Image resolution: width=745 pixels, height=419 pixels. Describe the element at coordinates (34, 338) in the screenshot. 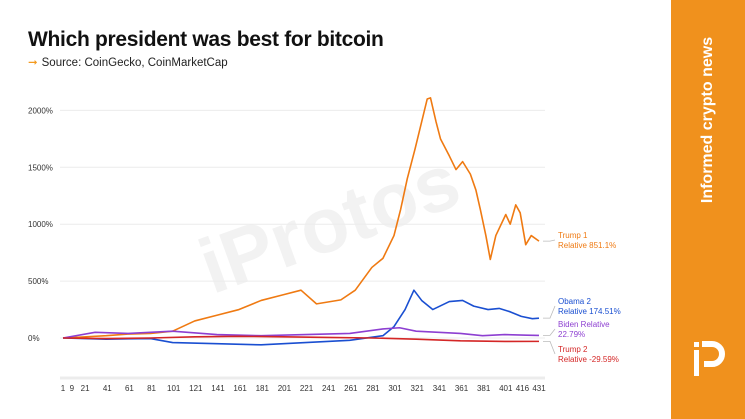

I see `y-tick-label: 0%` at that location.